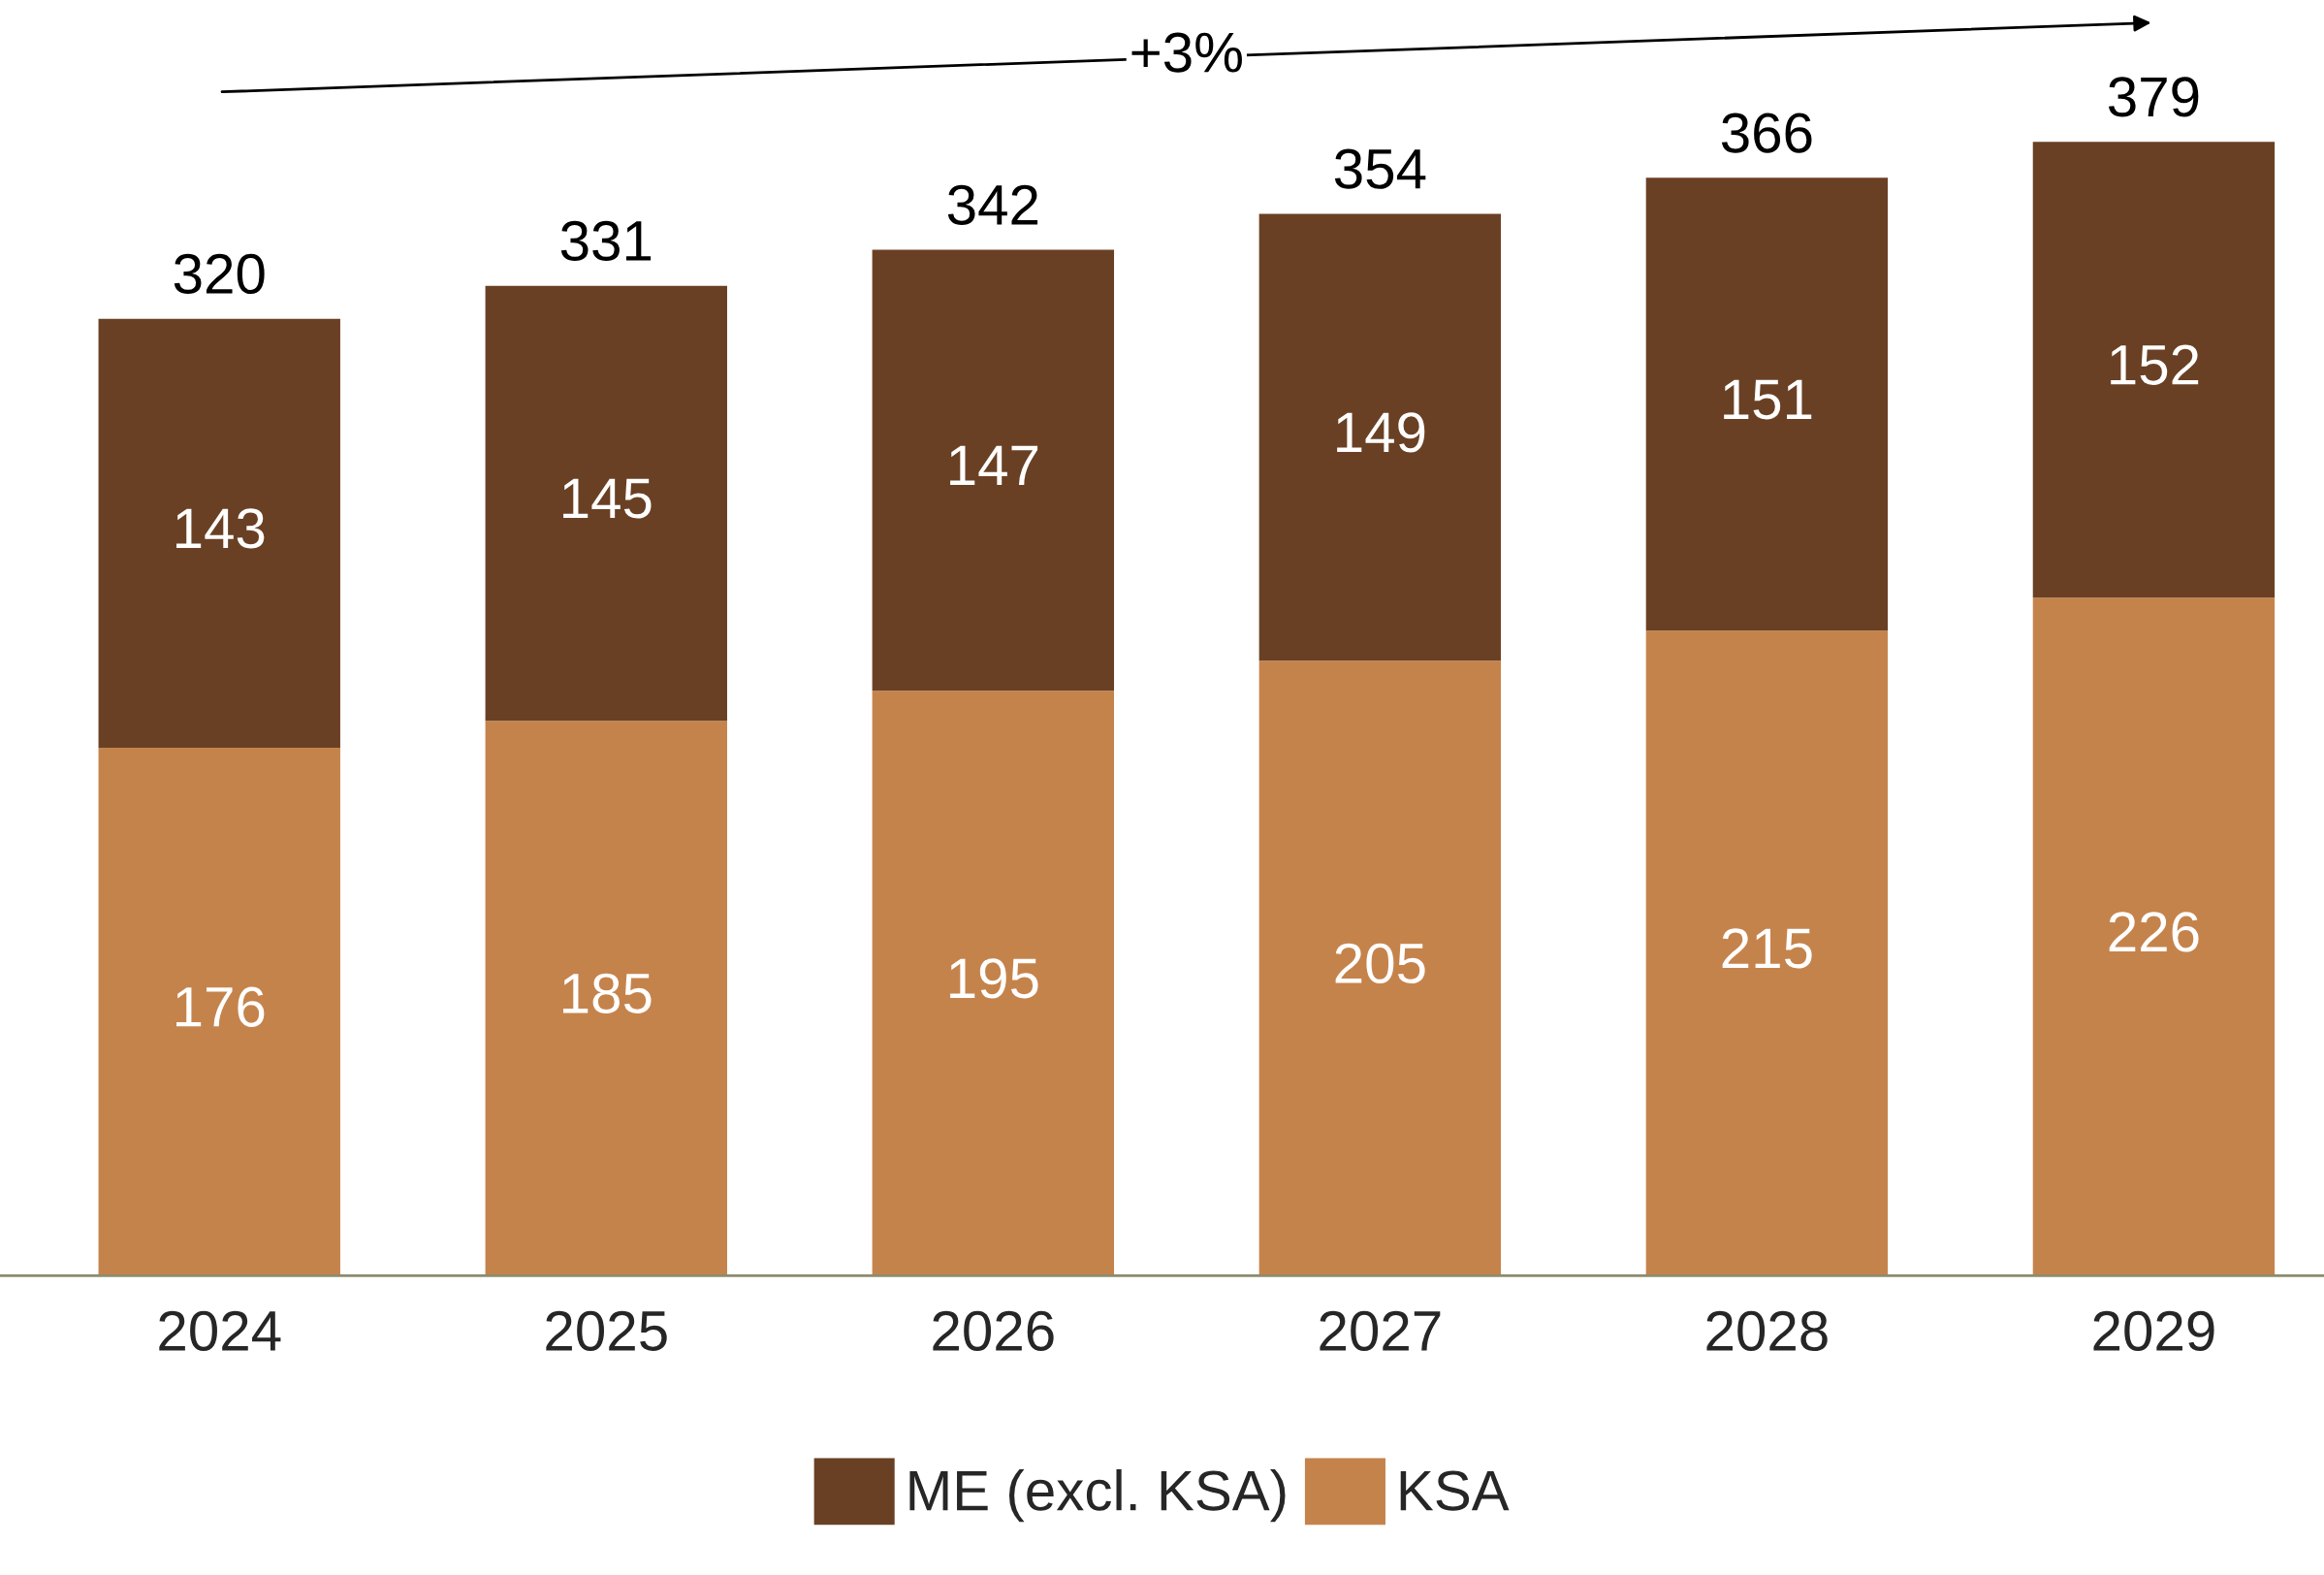 The width and height of the screenshot is (2324, 1575). Describe the element at coordinates (1455, 1490) in the screenshot. I see `legend-label: KSA` at that location.